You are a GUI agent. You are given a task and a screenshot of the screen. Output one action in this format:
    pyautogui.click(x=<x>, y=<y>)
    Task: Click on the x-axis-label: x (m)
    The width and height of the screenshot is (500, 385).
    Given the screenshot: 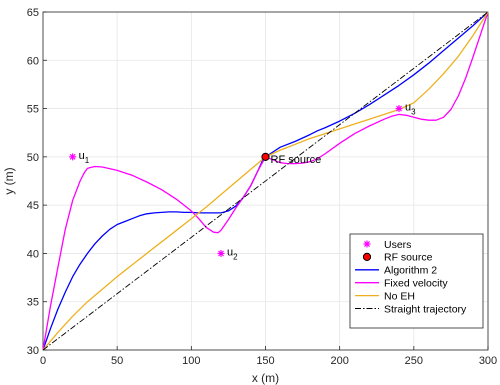 What is the action you would take?
    pyautogui.click(x=265, y=378)
    